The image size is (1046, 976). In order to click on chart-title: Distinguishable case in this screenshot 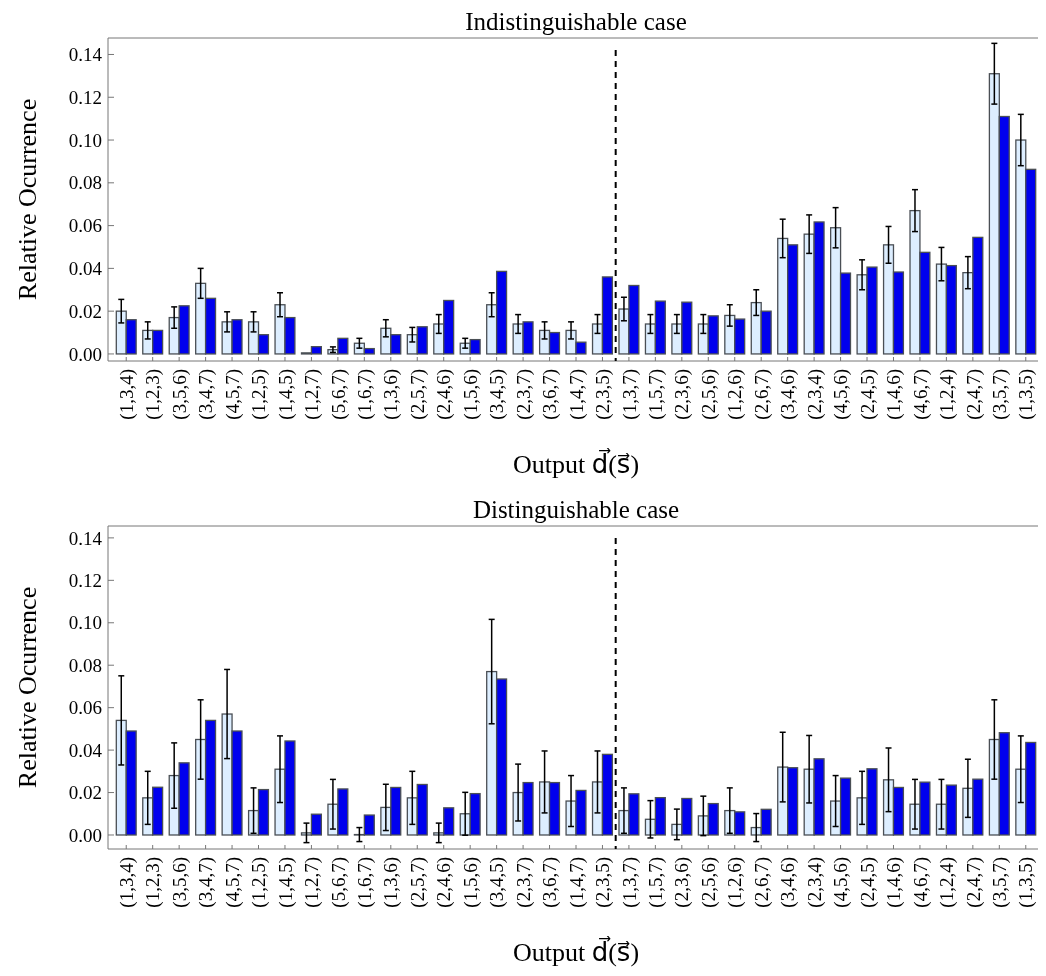, I will do `click(576, 509)`.